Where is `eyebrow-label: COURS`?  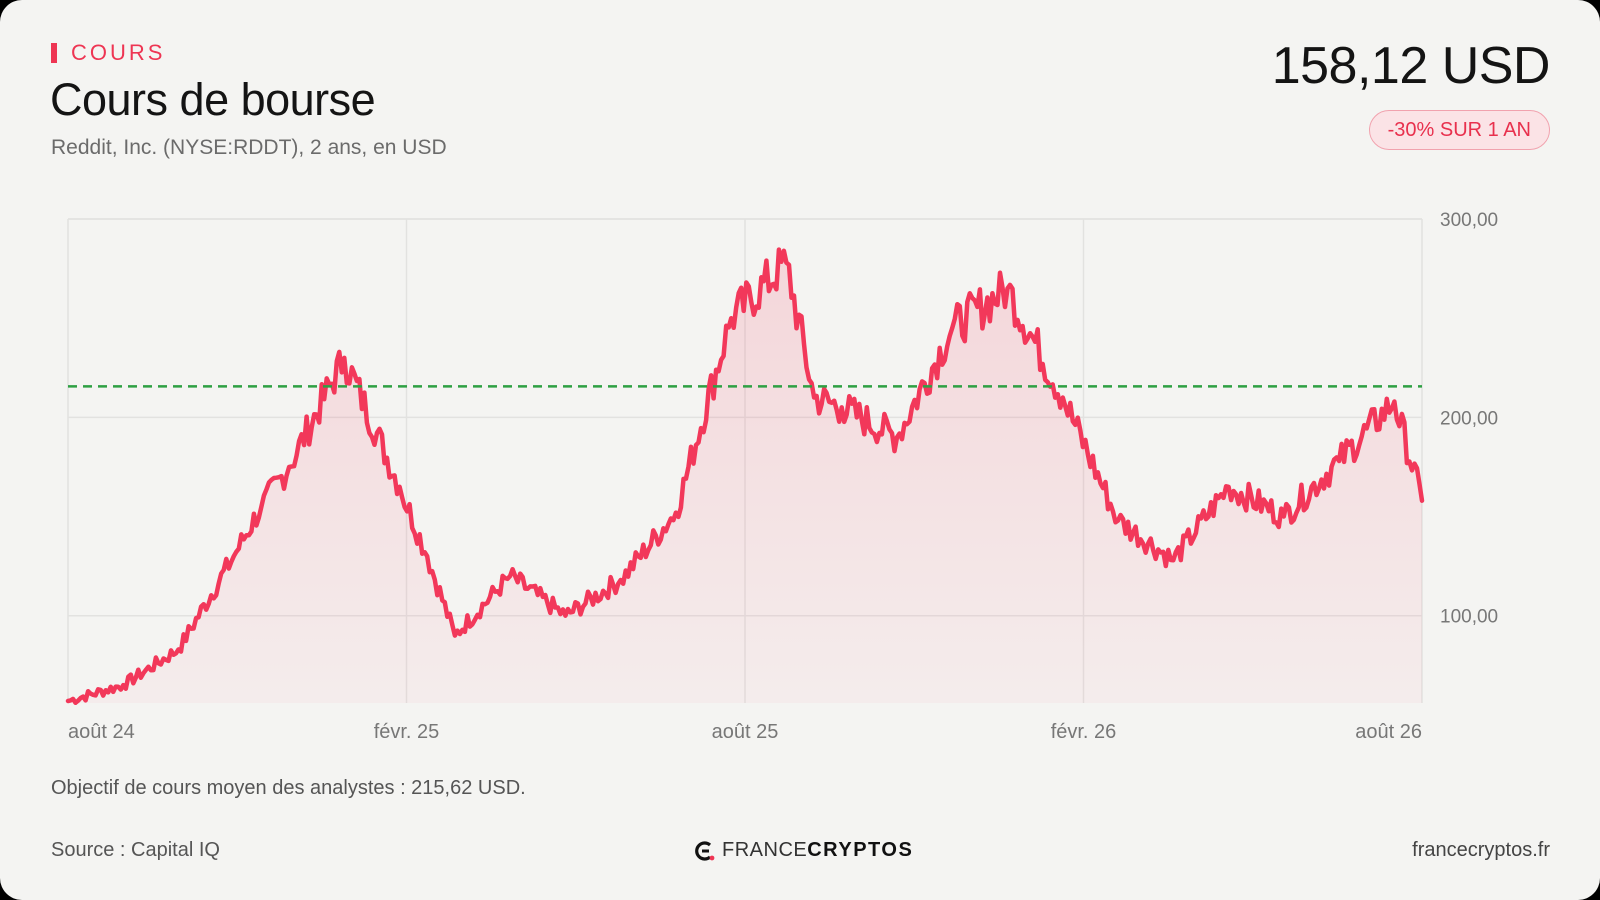
eyebrow-label: COURS is located at coordinates (118, 52).